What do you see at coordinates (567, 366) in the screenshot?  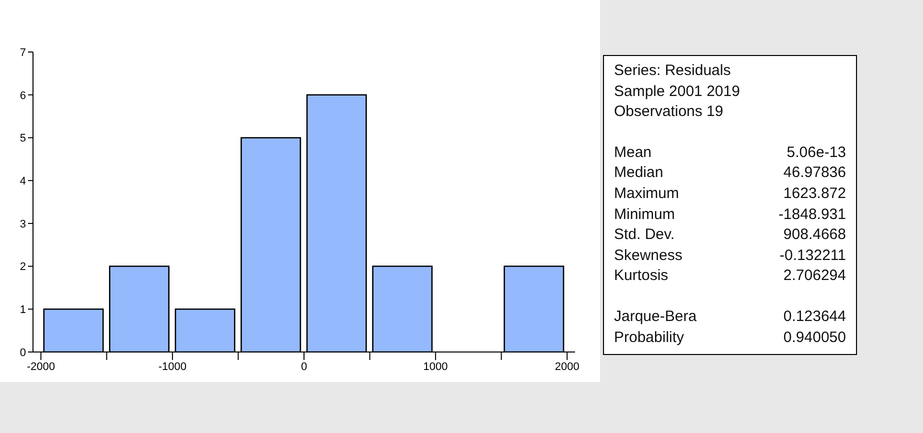 I see `x-tick-label: 2000` at bounding box center [567, 366].